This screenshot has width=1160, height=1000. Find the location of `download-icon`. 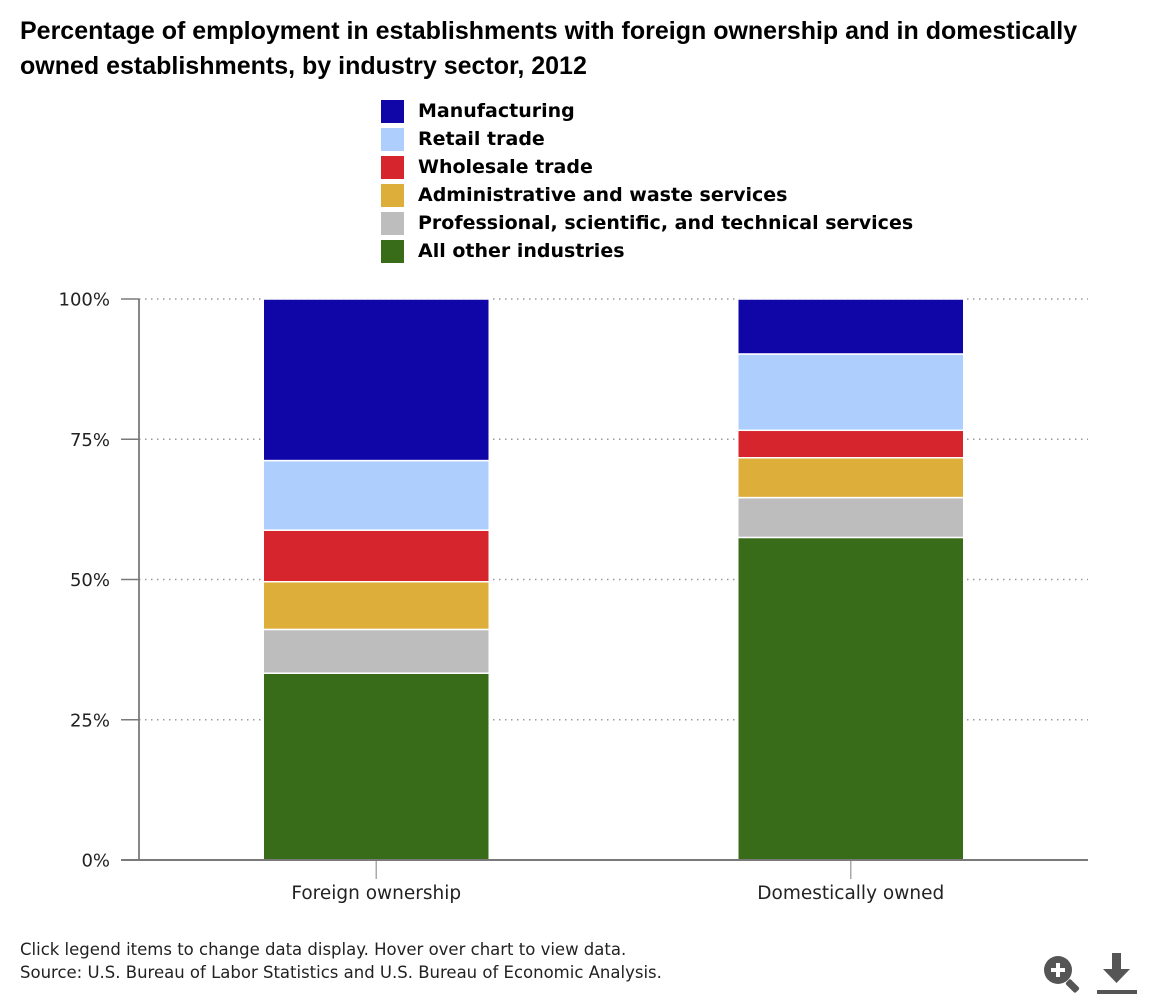

download-icon is located at coordinates (1117, 973).